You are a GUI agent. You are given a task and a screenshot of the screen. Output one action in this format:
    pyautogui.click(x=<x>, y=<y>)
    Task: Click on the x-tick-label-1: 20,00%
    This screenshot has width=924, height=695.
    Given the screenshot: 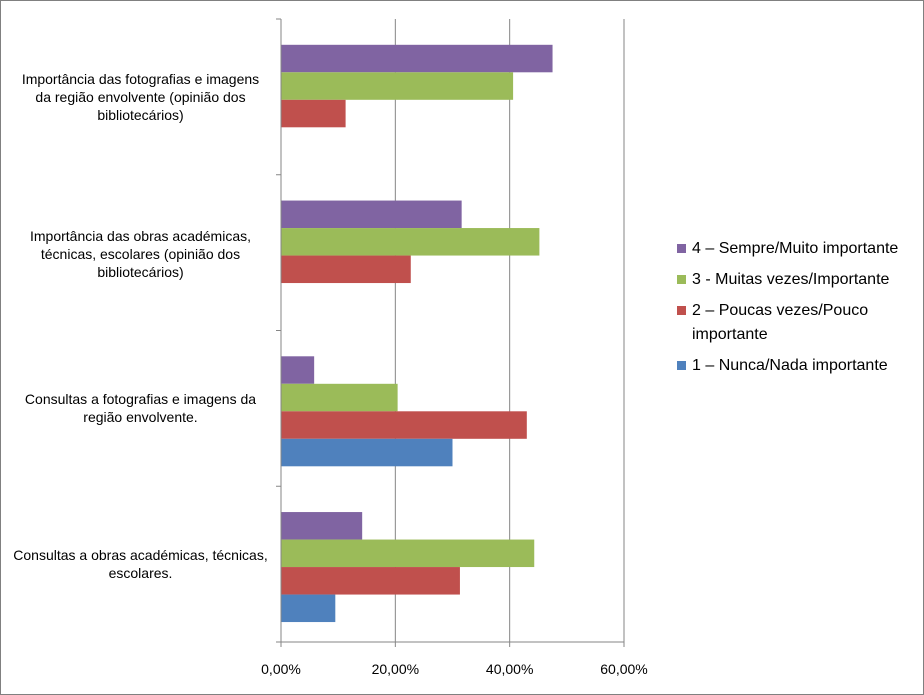 What is the action you would take?
    pyautogui.click(x=395, y=669)
    